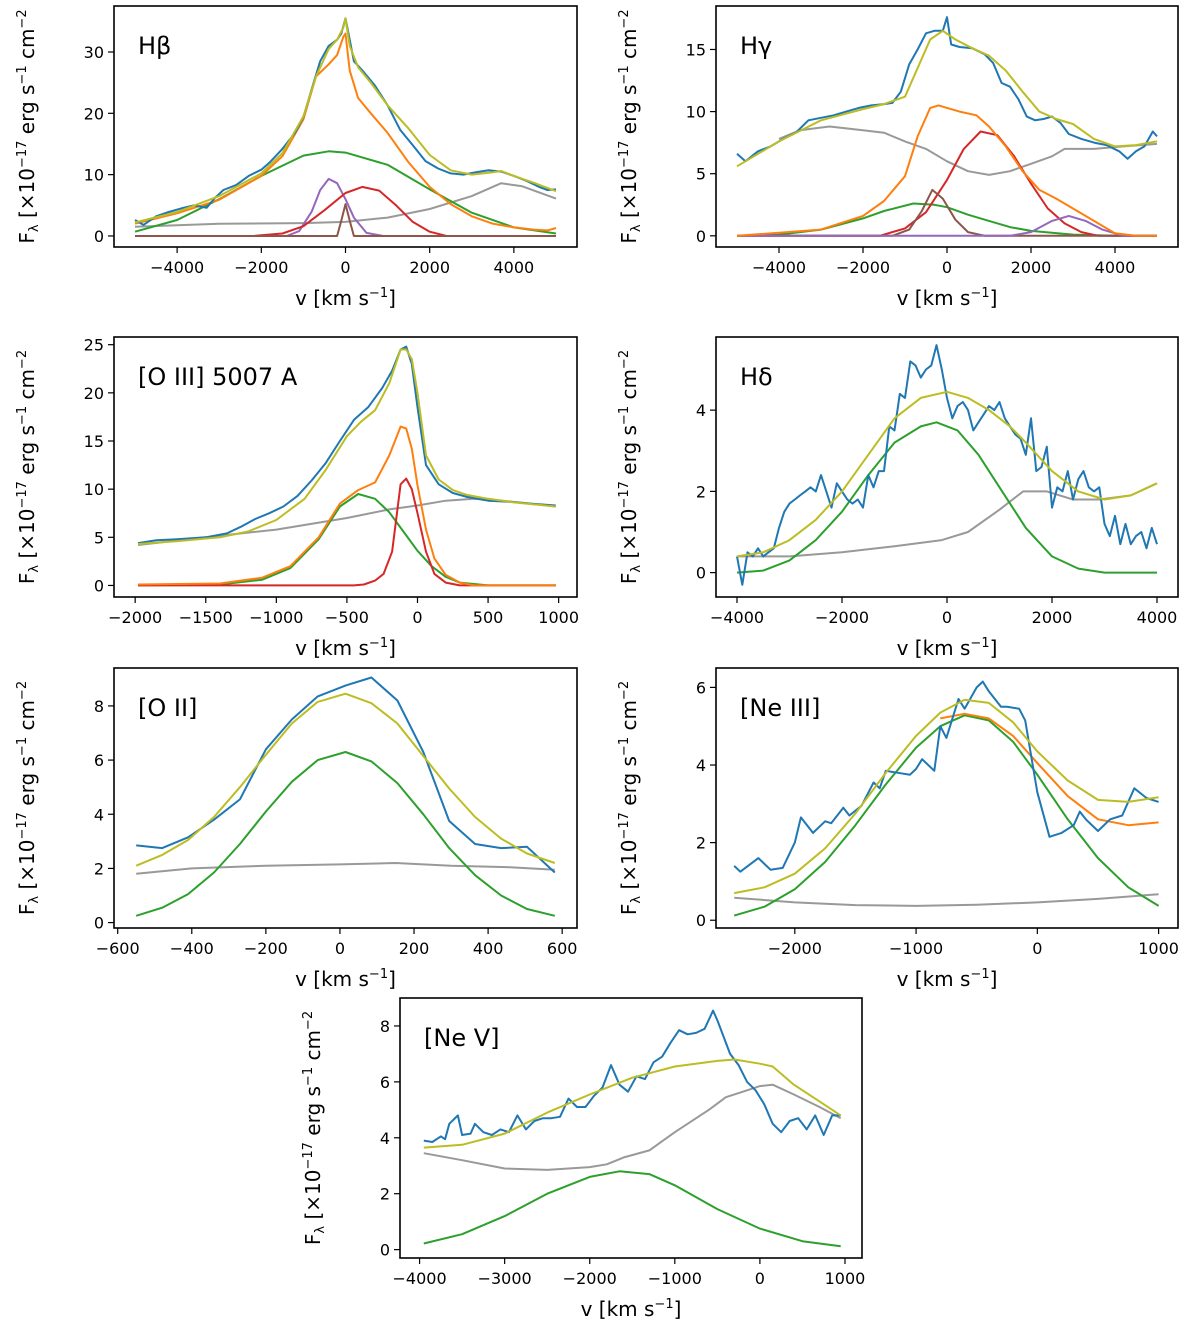 The width and height of the screenshot is (1200, 1320). Describe the element at coordinates (696, 49) in the screenshot. I see `y-tick-label: 15` at that location.